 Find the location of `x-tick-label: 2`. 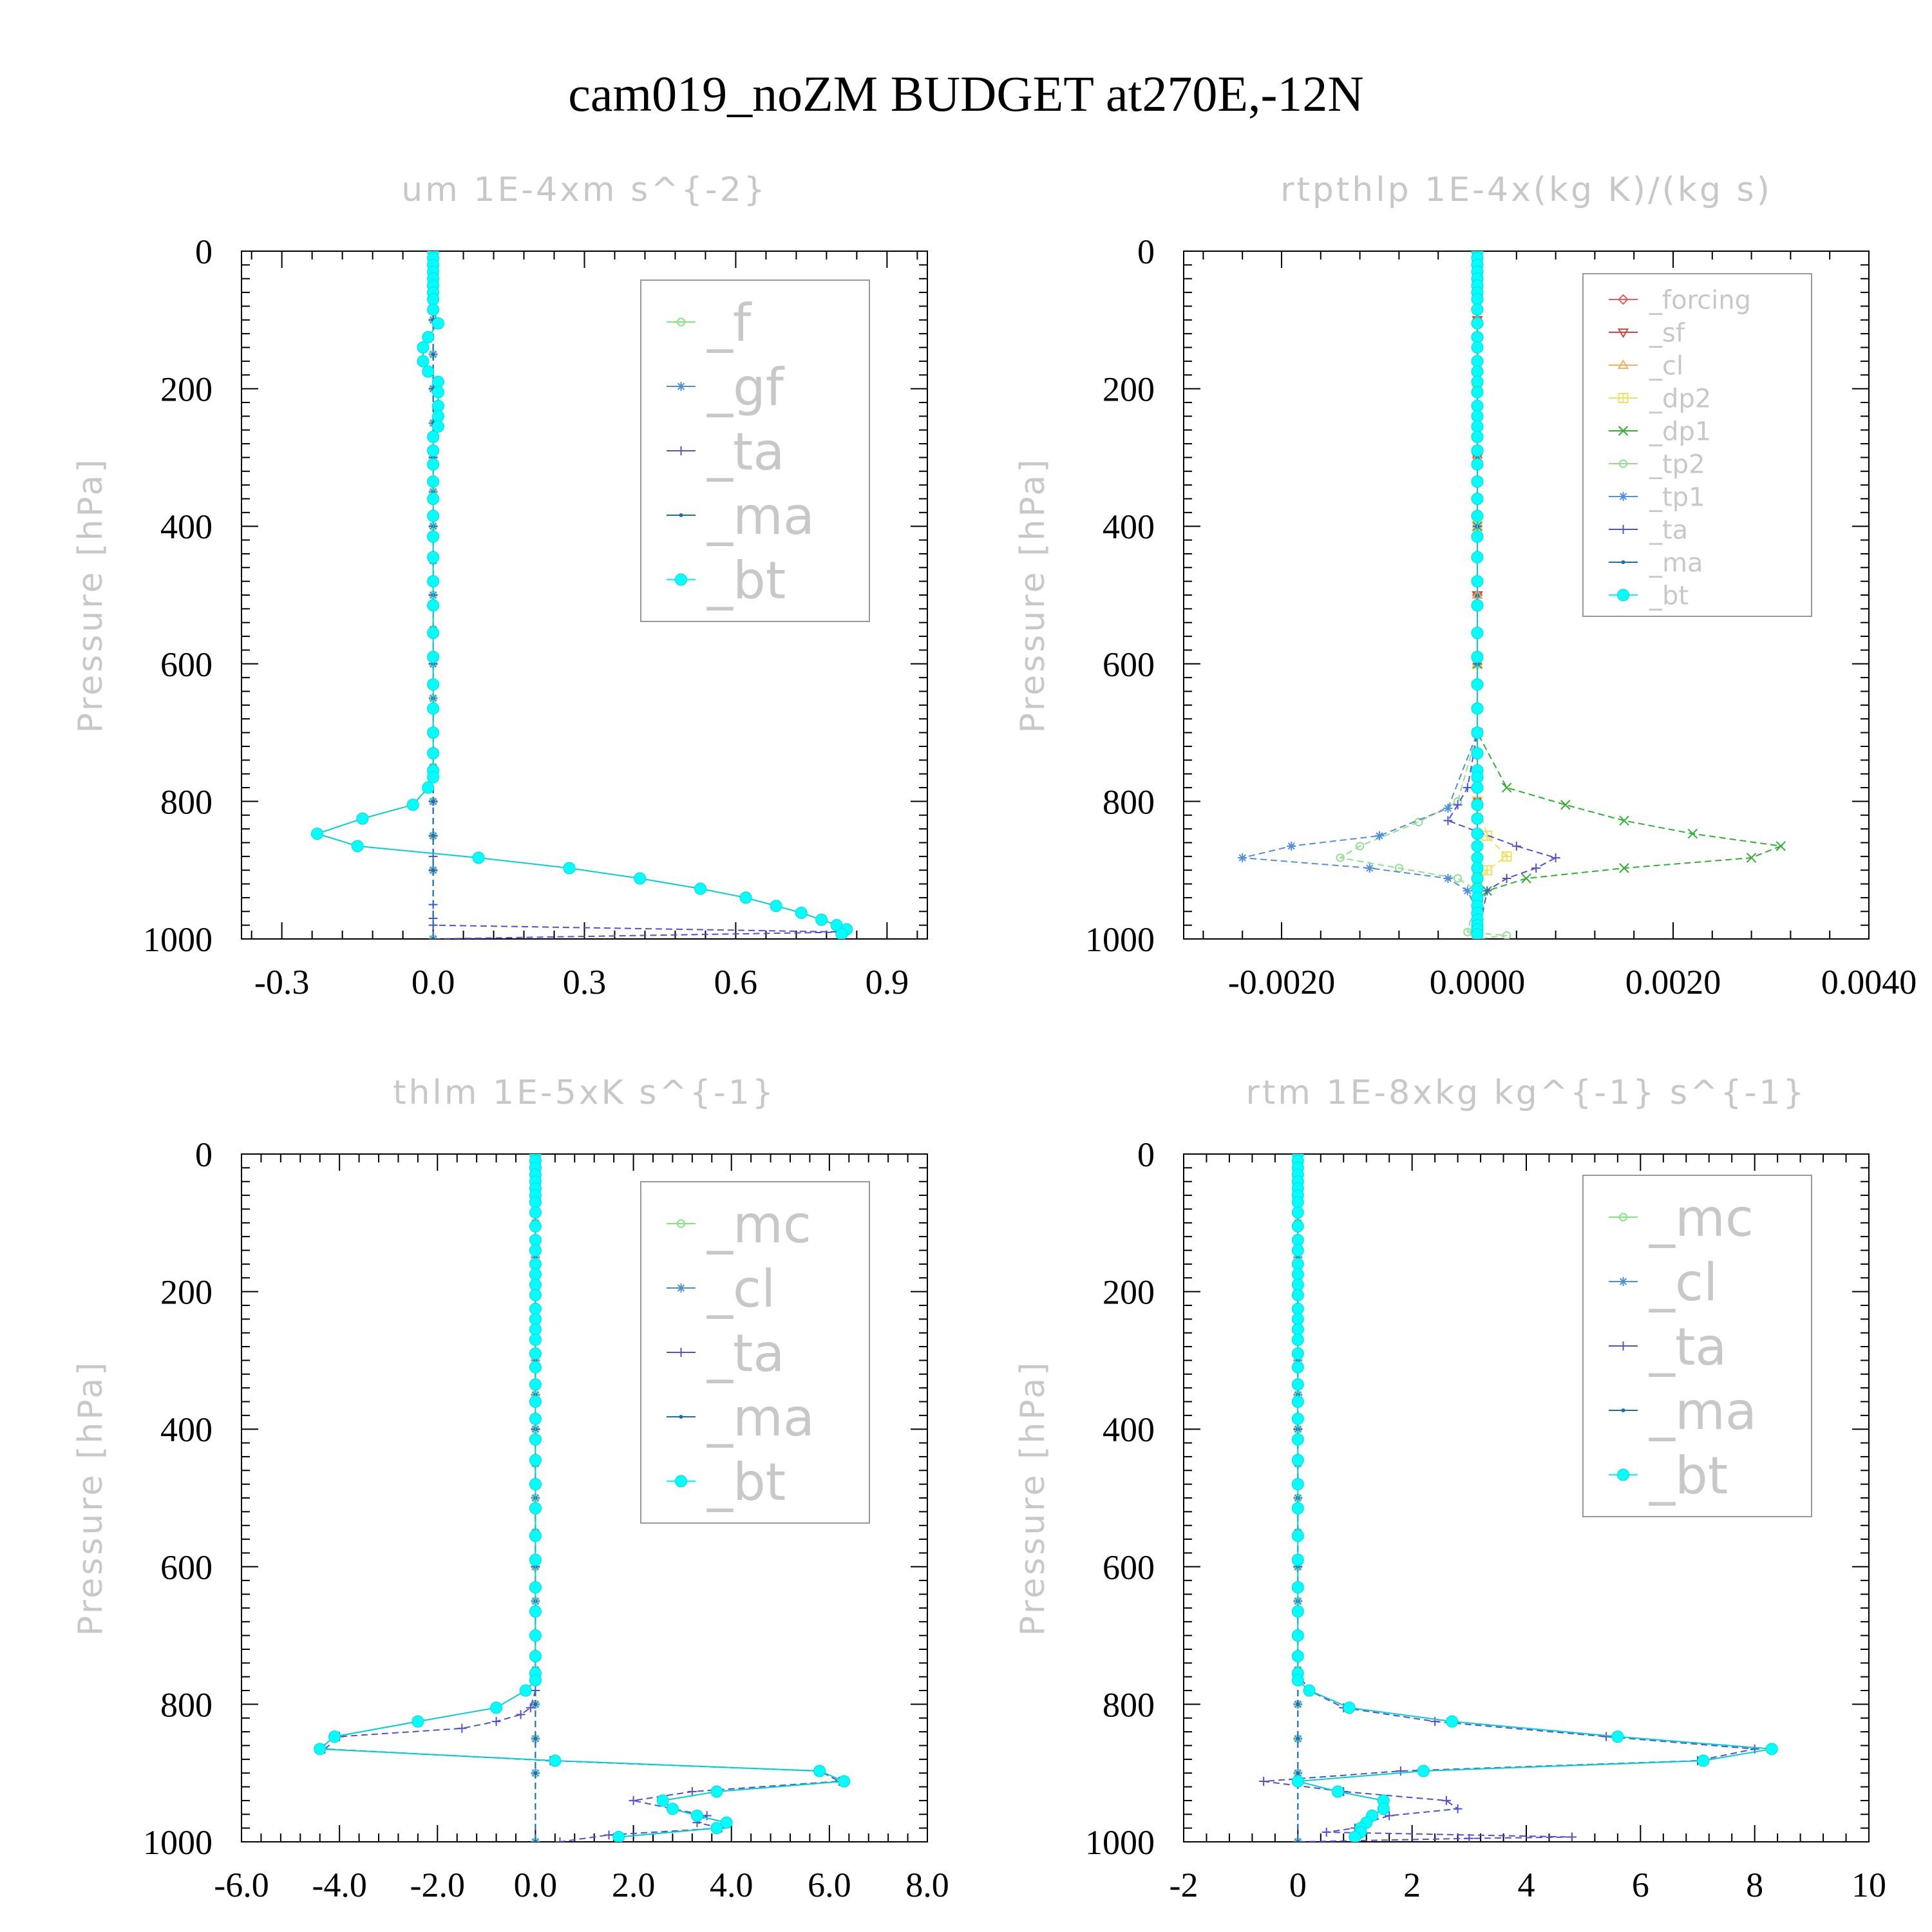

x-tick-label: 2 is located at coordinates (1412, 1885).